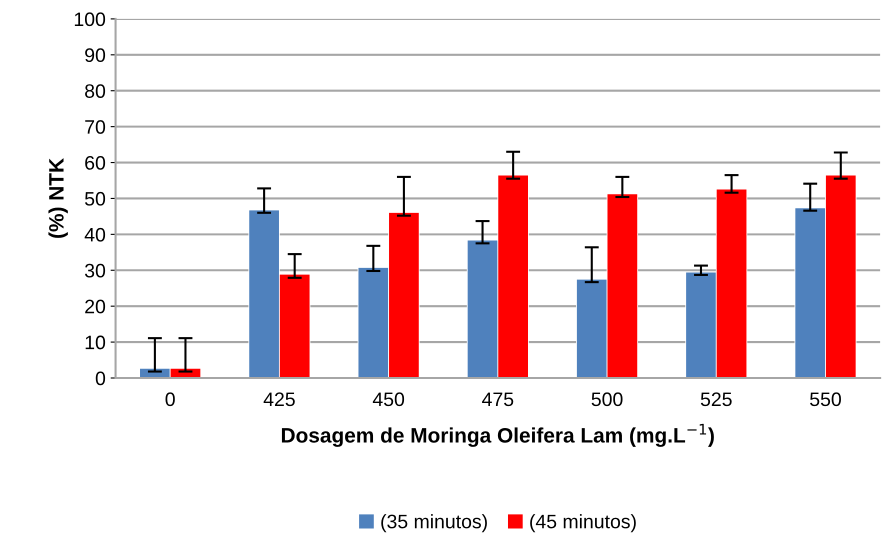  What do you see at coordinates (716, 399) in the screenshot?
I see `x-tick-label: 525` at bounding box center [716, 399].